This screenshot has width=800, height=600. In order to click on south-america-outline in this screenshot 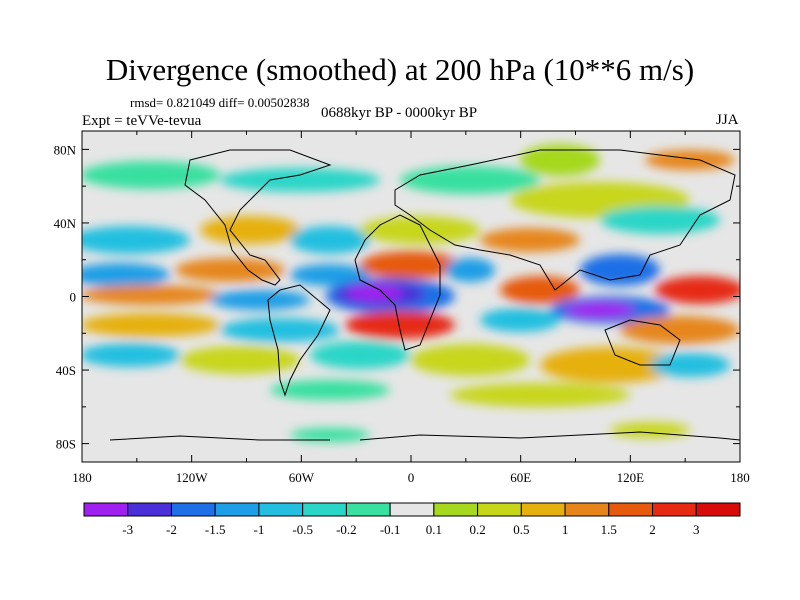, I will do `click(299, 340)`.